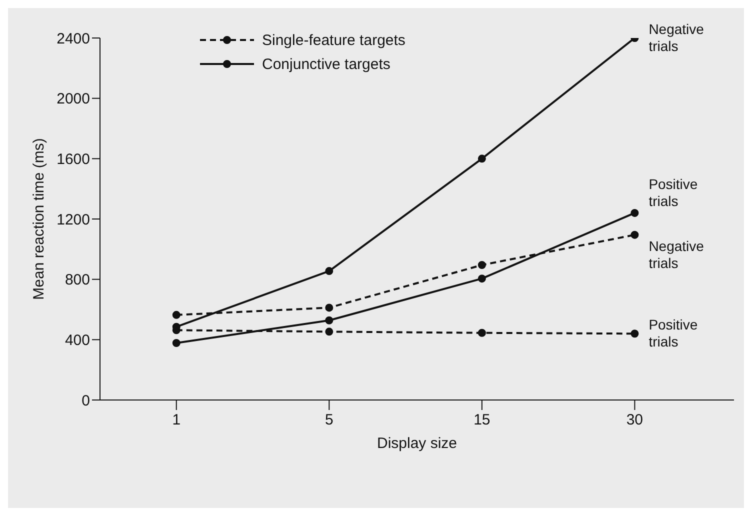 The height and width of the screenshot is (522, 756). I want to click on y-tick-label: 800, so click(77, 280).